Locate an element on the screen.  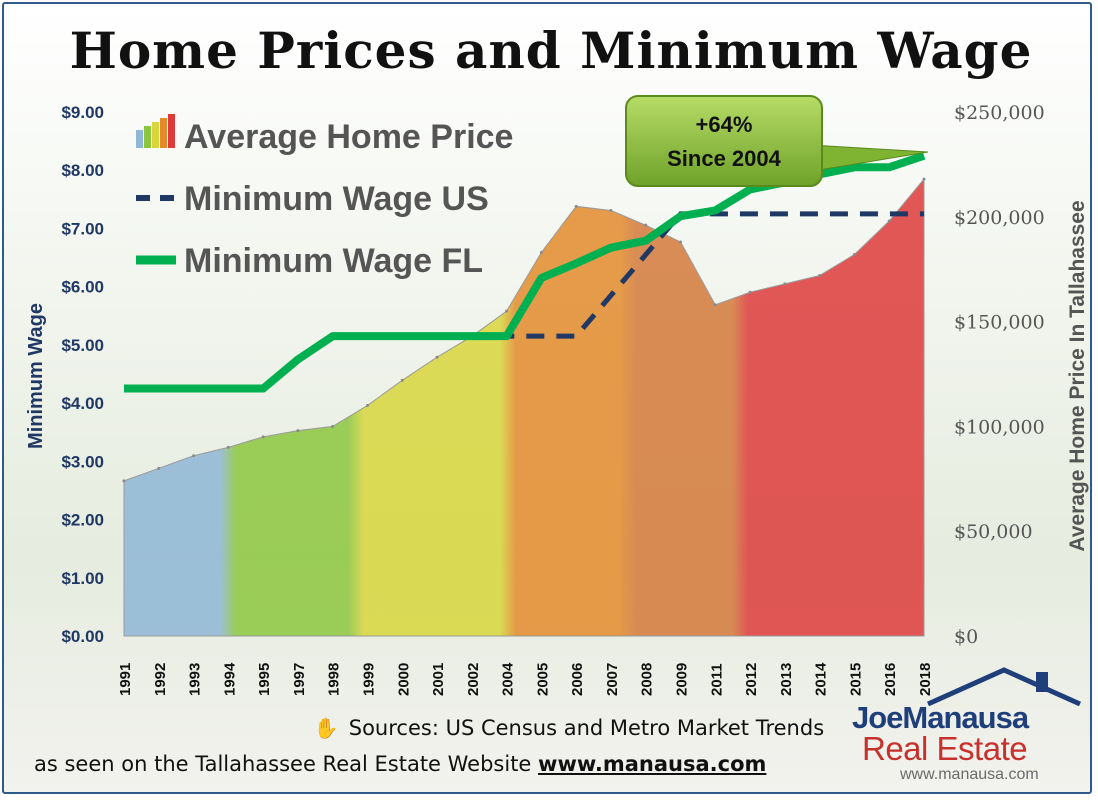
x-axis-tick-label: 2002 is located at coordinates (473, 679).